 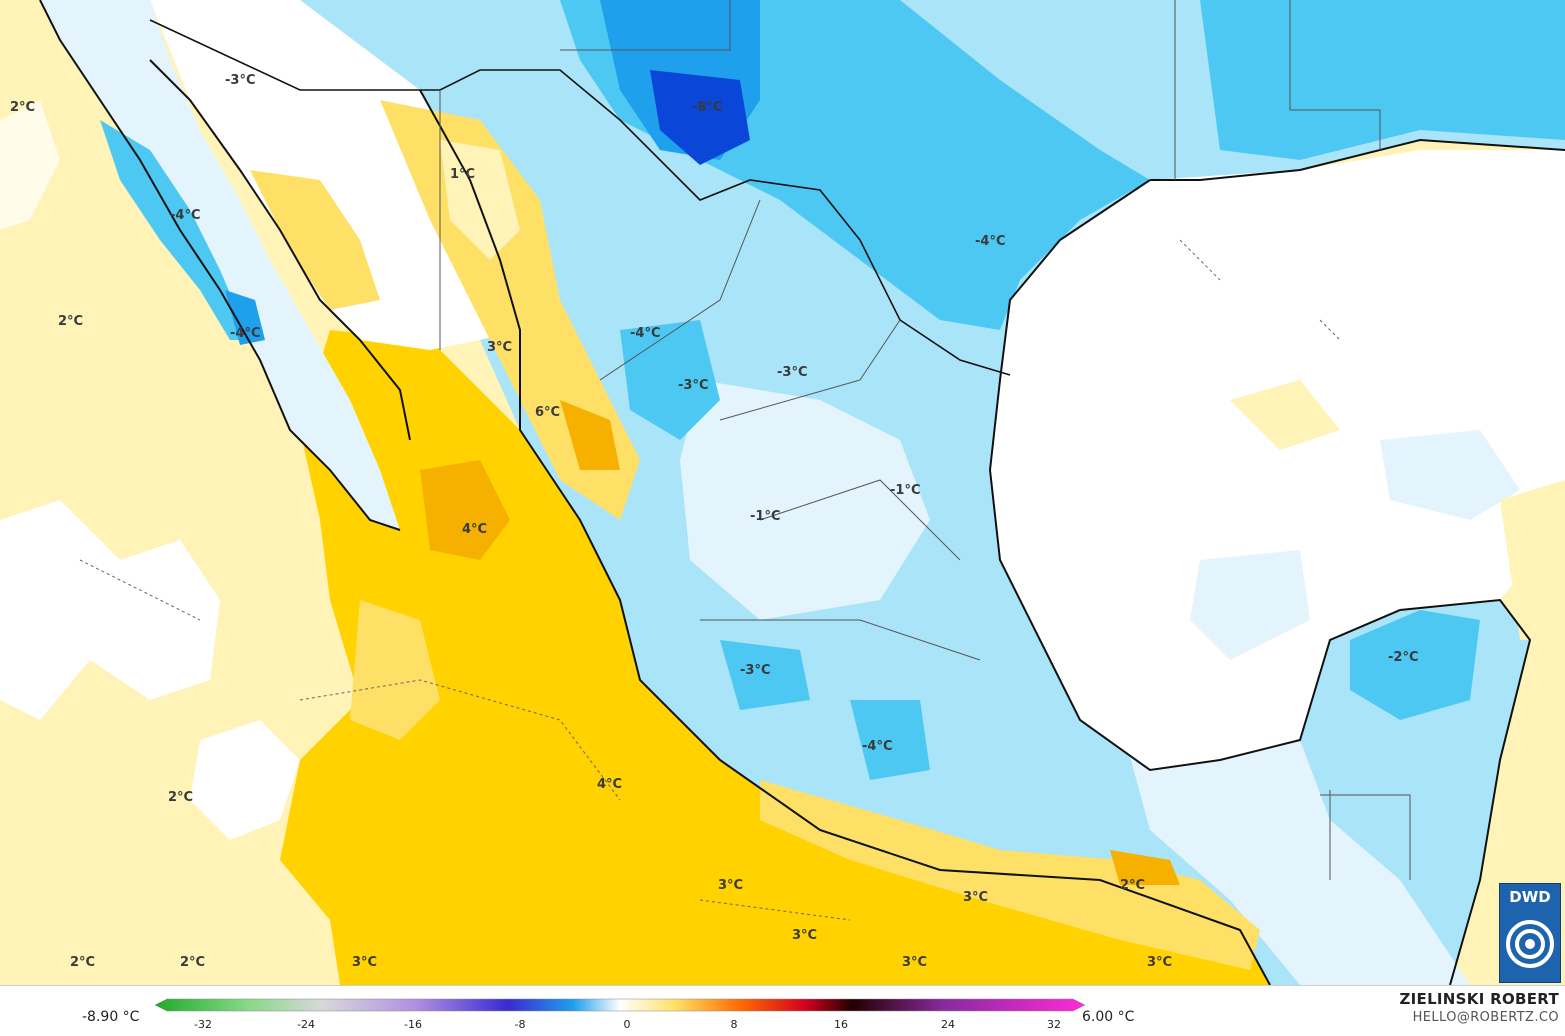 I want to click on colorbar-tick: 24, so click(x=948, y=1024).